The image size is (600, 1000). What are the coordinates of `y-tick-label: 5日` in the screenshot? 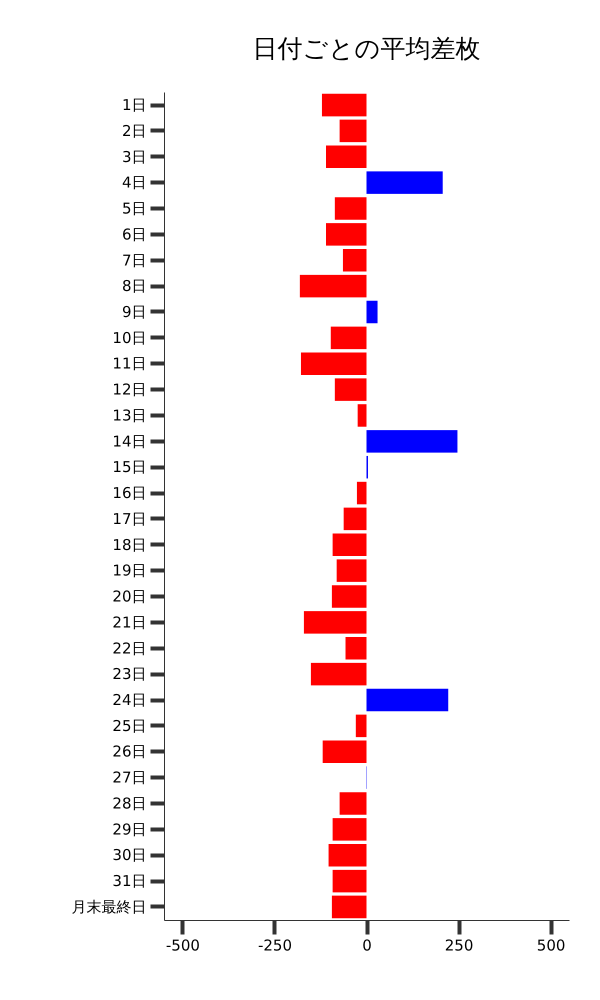 It's located at (134, 209).